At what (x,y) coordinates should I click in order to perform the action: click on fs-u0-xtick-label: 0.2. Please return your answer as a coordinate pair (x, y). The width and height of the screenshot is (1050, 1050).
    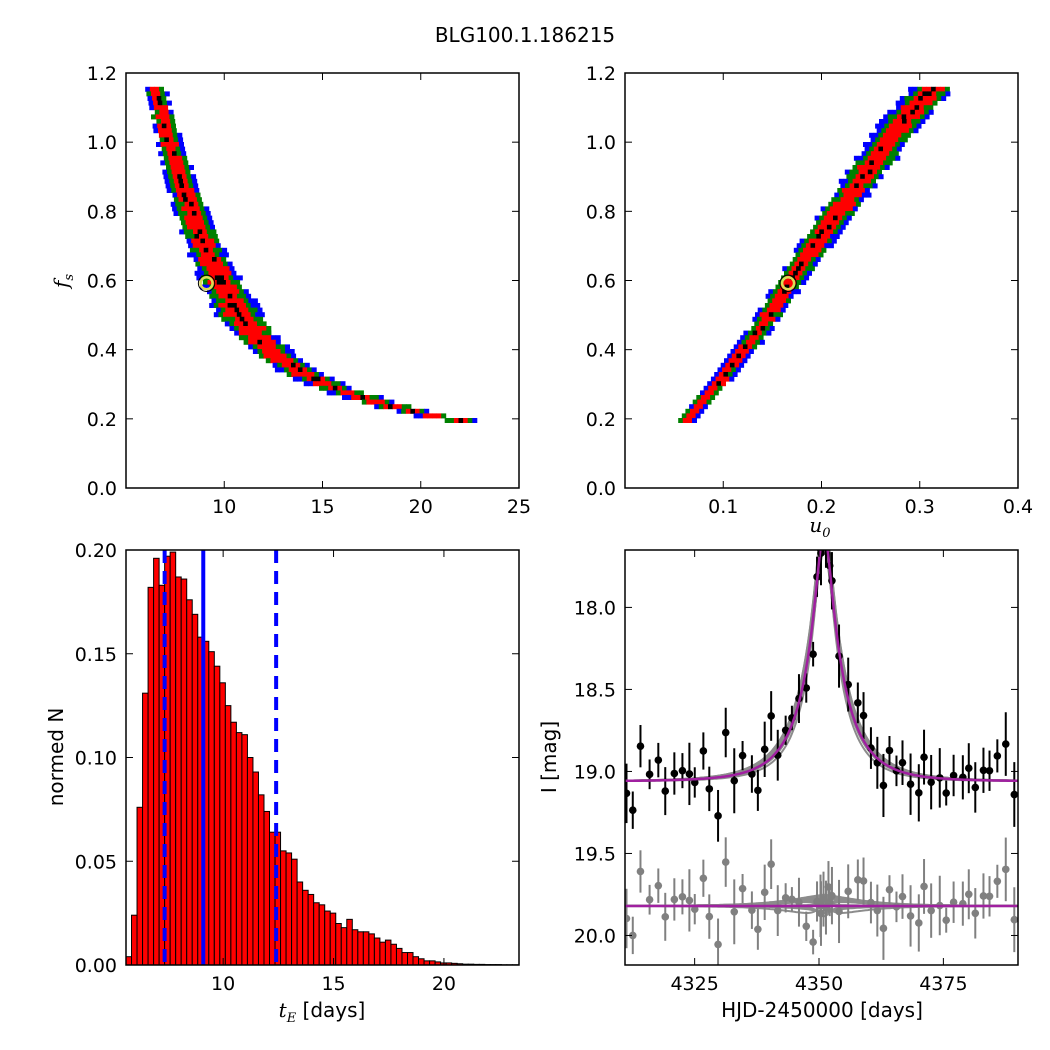
    Looking at the image, I should click on (821, 507).